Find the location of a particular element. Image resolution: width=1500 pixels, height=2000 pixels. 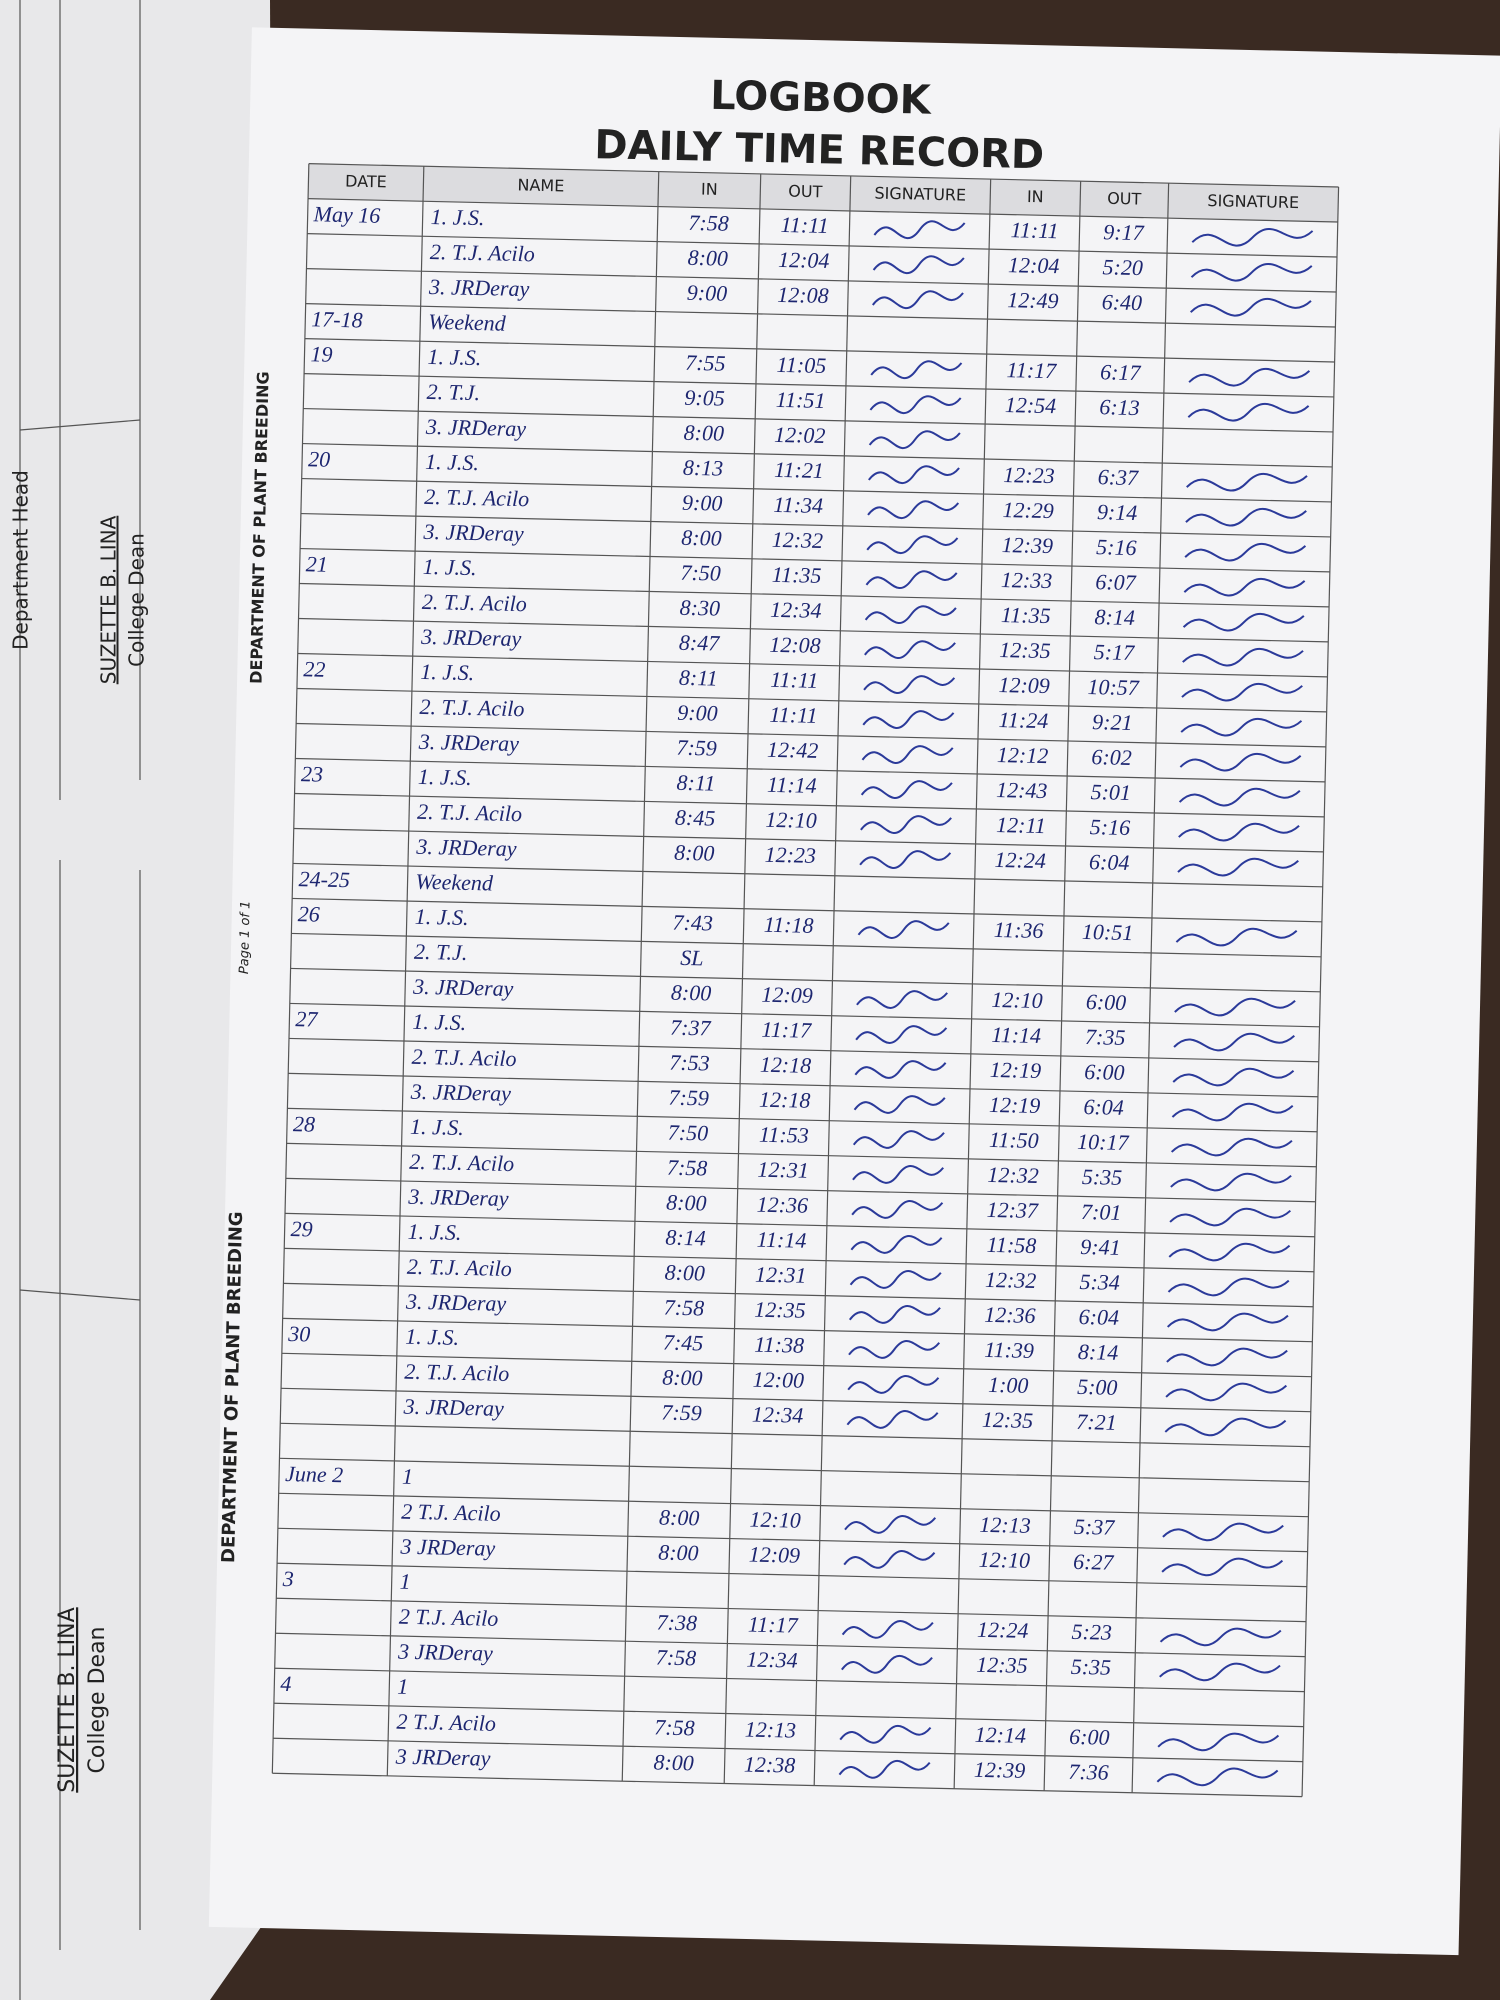

department-head: Department Head is located at coordinates (21, 560).